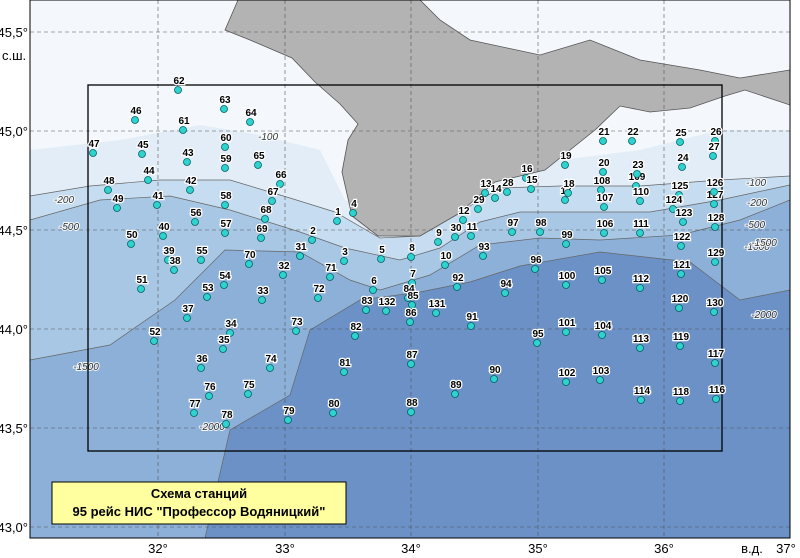 Image resolution: width=800 pixels, height=558 pixels. What do you see at coordinates (202, 251) in the screenshot?
I see `station-label: 55` at bounding box center [202, 251].